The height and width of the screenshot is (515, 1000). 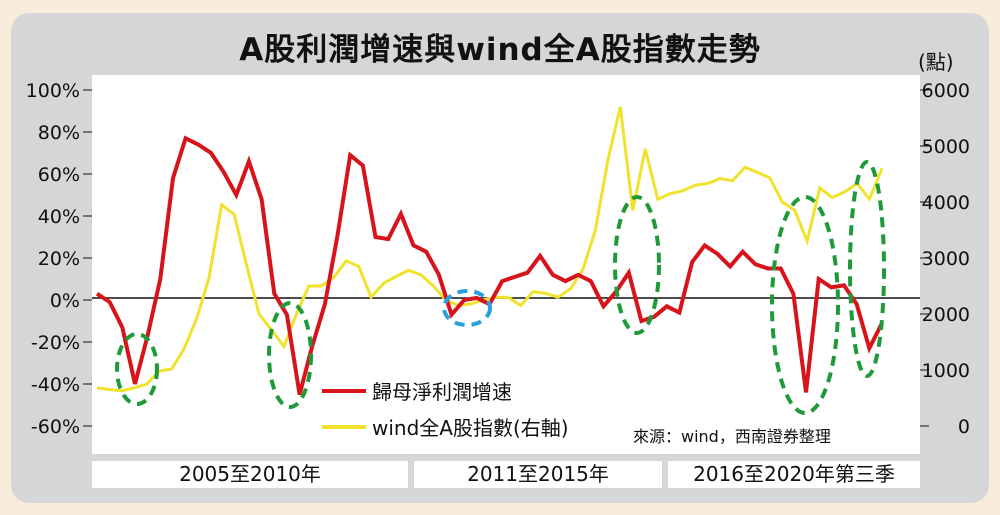 I want to click on trough-2009-highlight, so click(x=290, y=355).